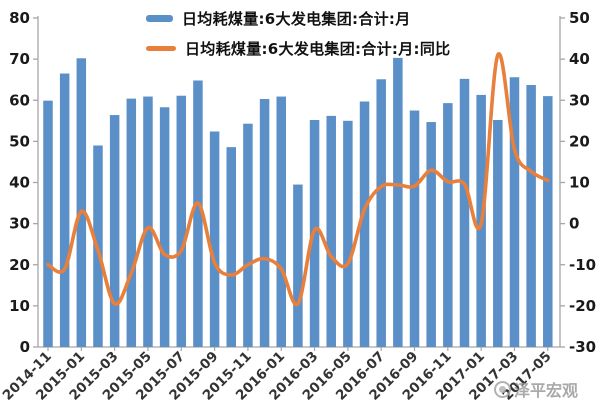 This screenshot has width=600, height=418. I want to click on left-axis-tick-label: 80, so click(19, 18).